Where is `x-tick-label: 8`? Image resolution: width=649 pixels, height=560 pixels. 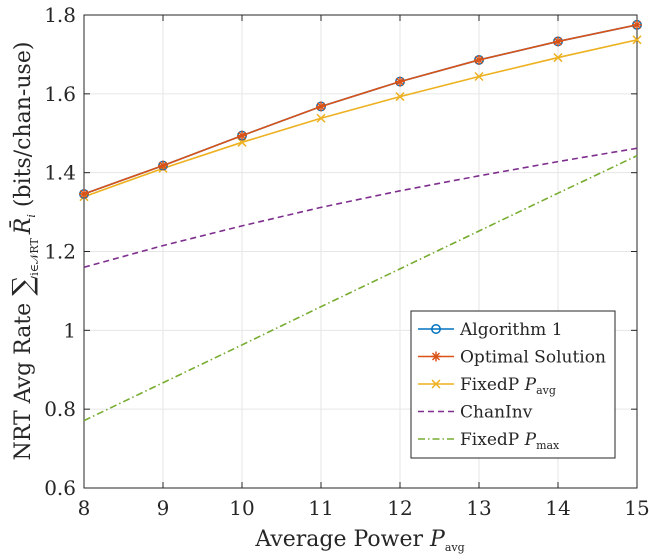
x-tick-label: 8 is located at coordinates (84, 508).